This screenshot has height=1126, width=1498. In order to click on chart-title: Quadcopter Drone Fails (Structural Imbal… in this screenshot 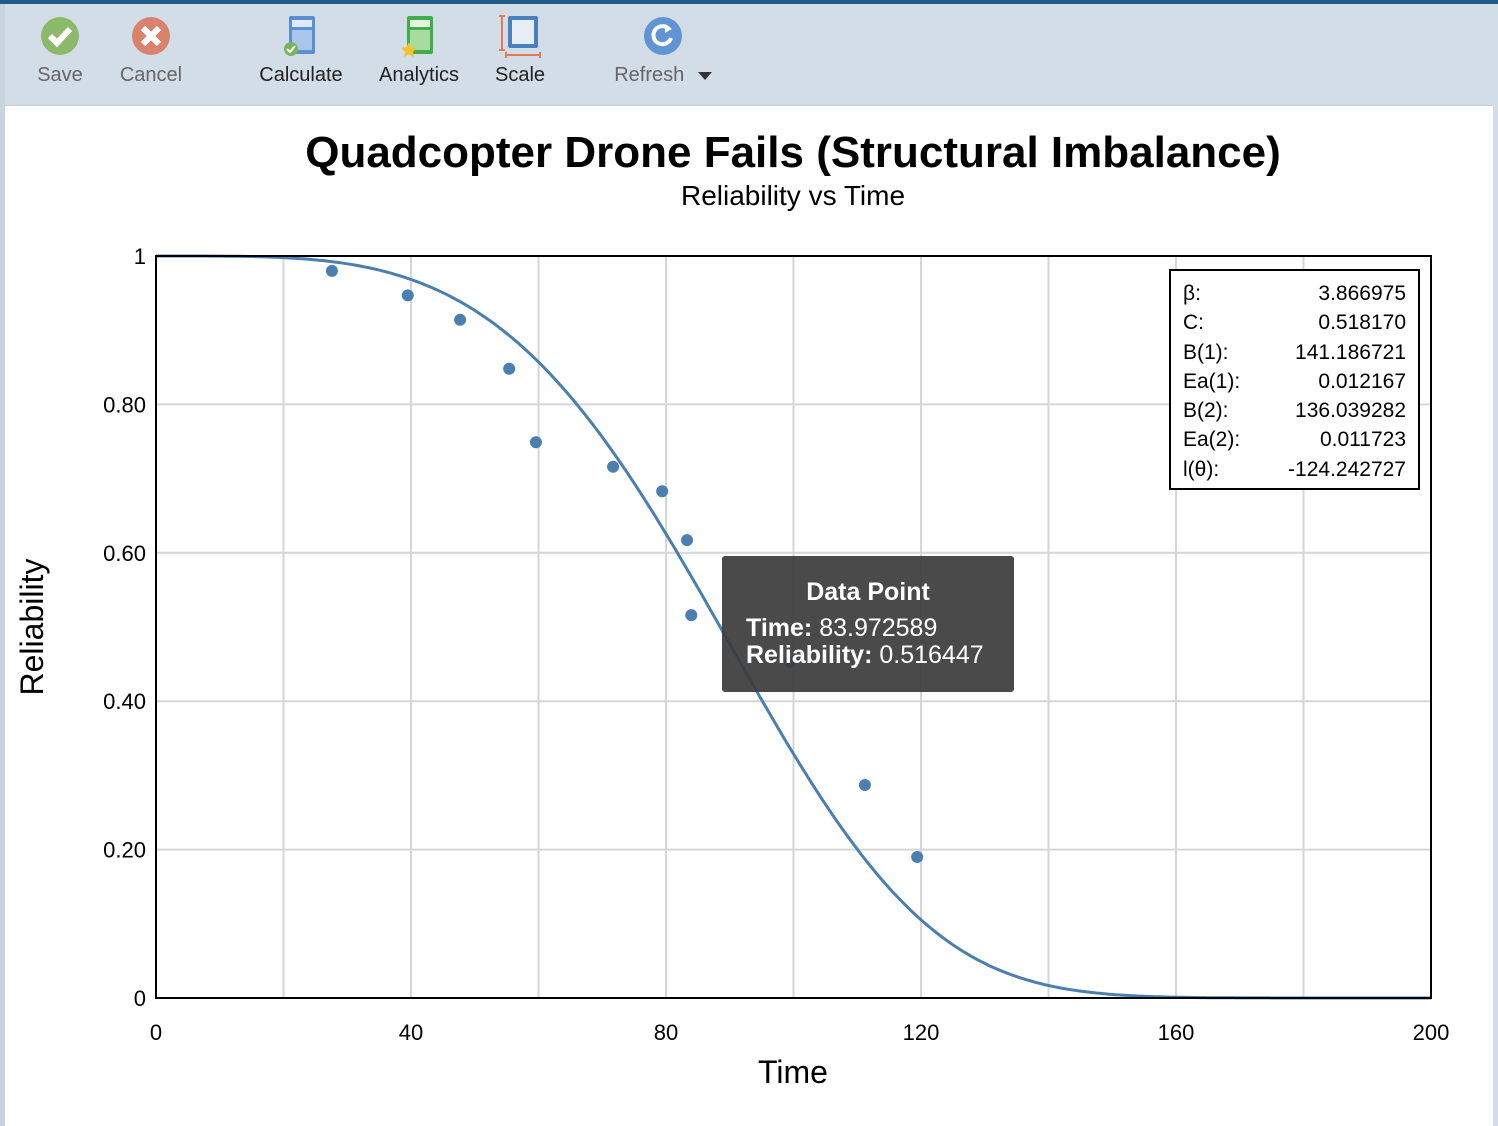, I will do `click(793, 152)`.